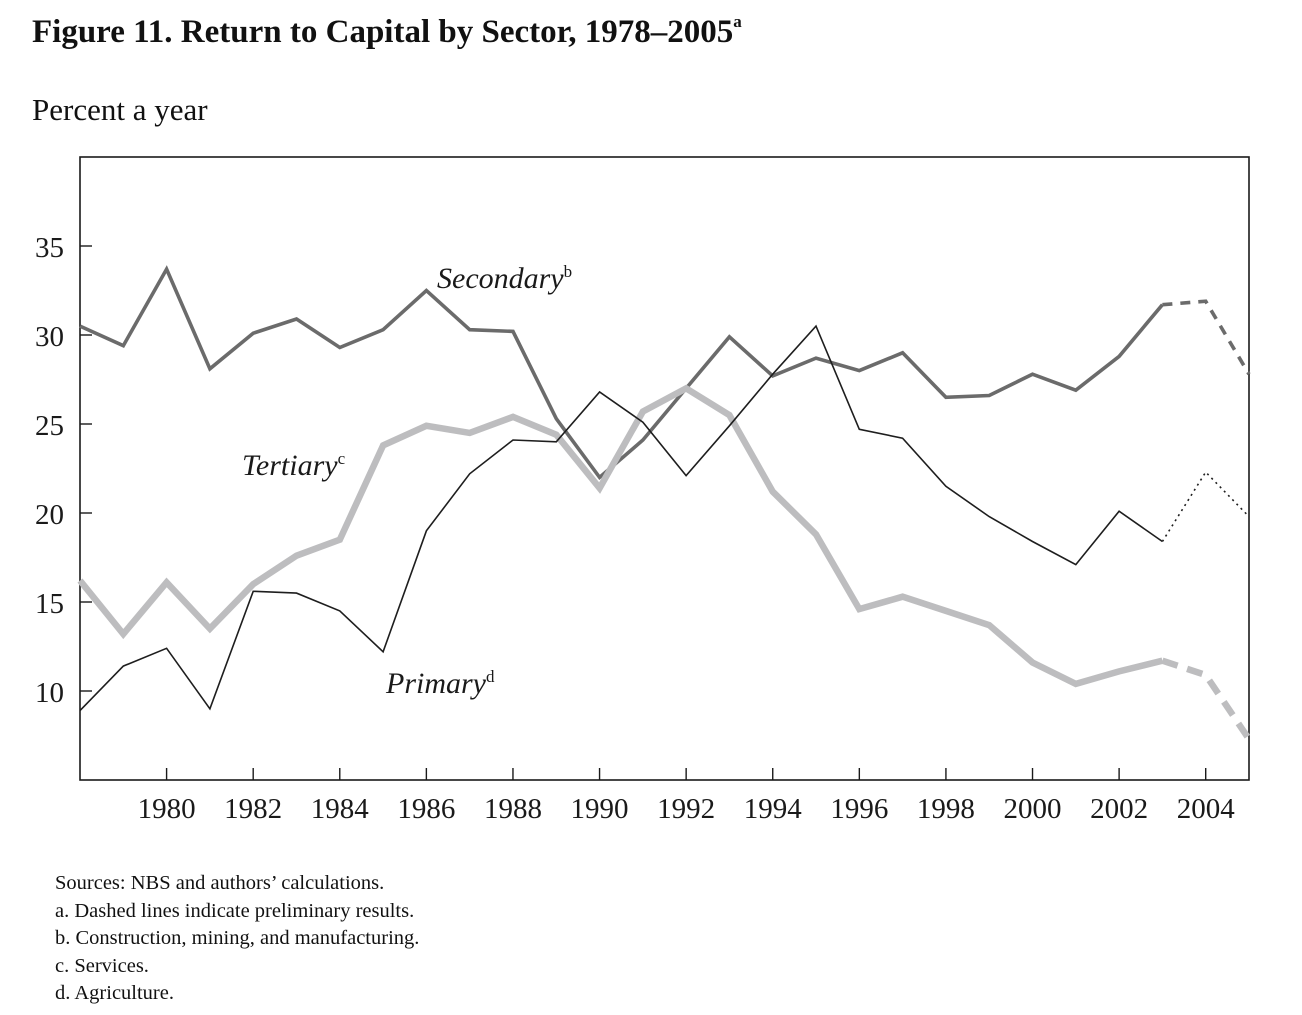 This screenshot has height=1015, width=1302. What do you see at coordinates (600, 809) in the screenshot?
I see `x-tick-label-1990: 1990` at bounding box center [600, 809].